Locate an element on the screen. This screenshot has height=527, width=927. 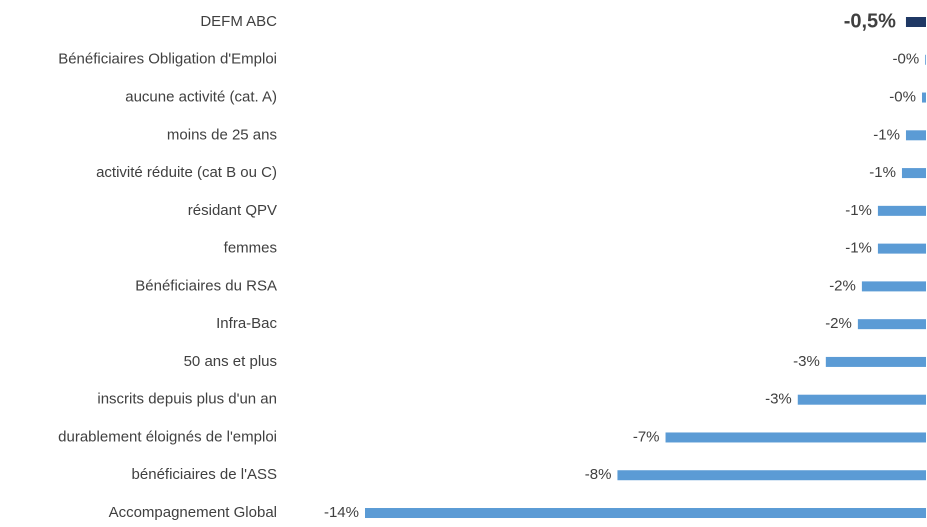
category-label: DEFM ABC is located at coordinates (238, 21).